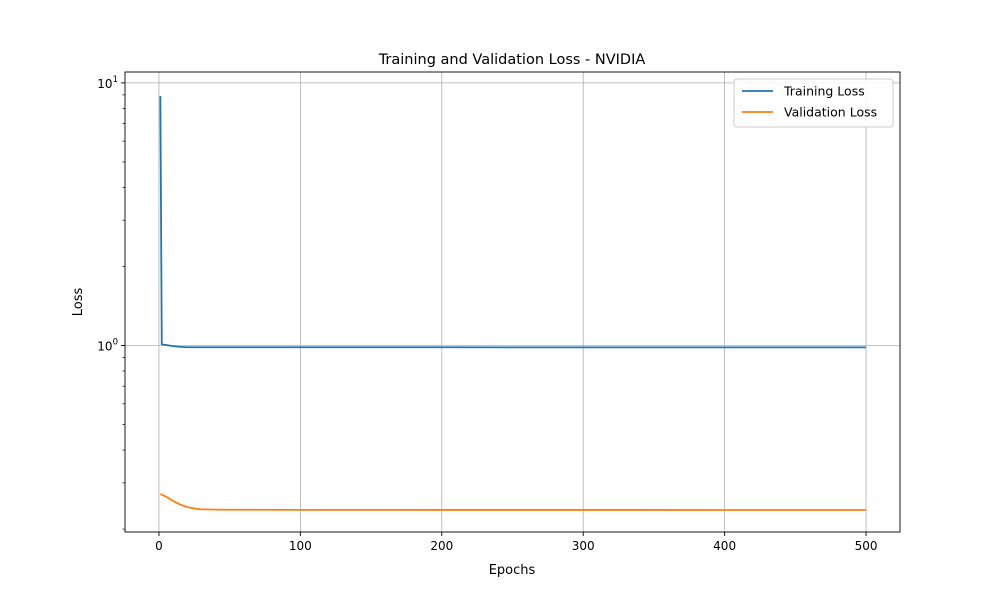 The width and height of the screenshot is (1000, 600). Describe the element at coordinates (512, 60) in the screenshot. I see `chart-title: Training and Validation Loss - NVIDIA` at that location.